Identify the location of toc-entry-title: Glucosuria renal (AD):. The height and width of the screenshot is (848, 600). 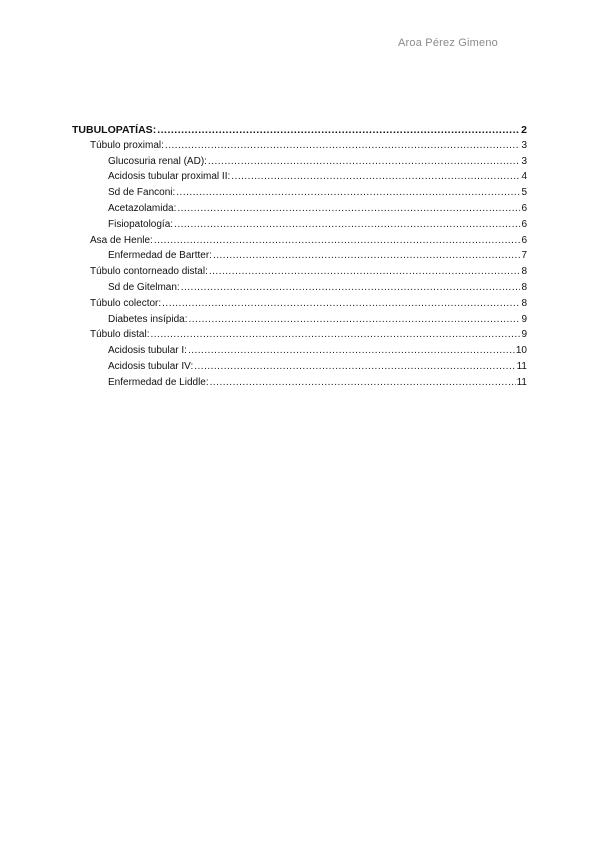
(157, 161).